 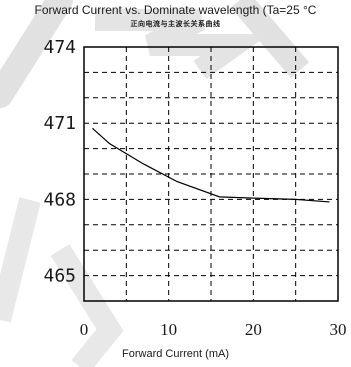 I want to click on x-tick-label-1: 10, so click(x=168, y=329).